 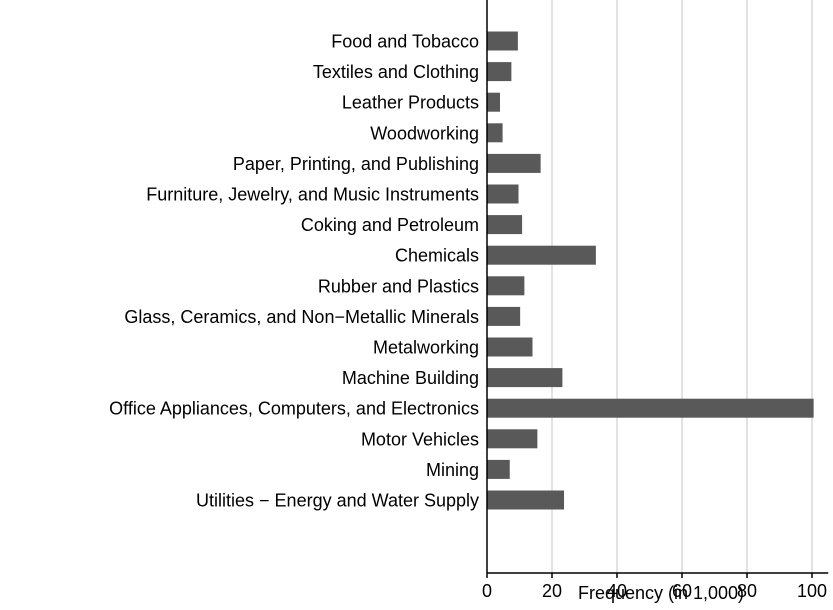 I want to click on x-tick-label-60: 60, so click(x=682, y=591).